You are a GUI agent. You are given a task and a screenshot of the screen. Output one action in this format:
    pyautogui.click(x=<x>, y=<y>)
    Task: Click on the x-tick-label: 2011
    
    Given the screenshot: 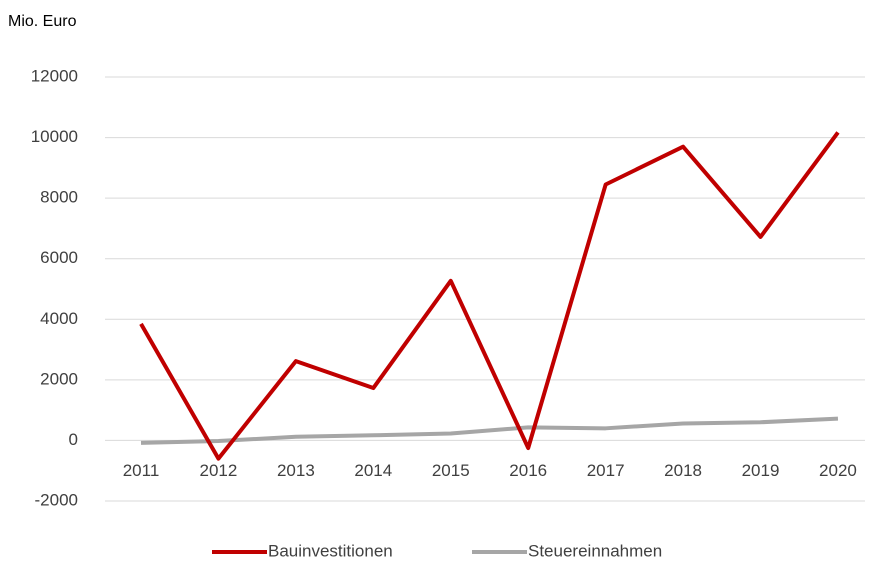 What is the action you would take?
    pyautogui.click(x=141, y=470)
    